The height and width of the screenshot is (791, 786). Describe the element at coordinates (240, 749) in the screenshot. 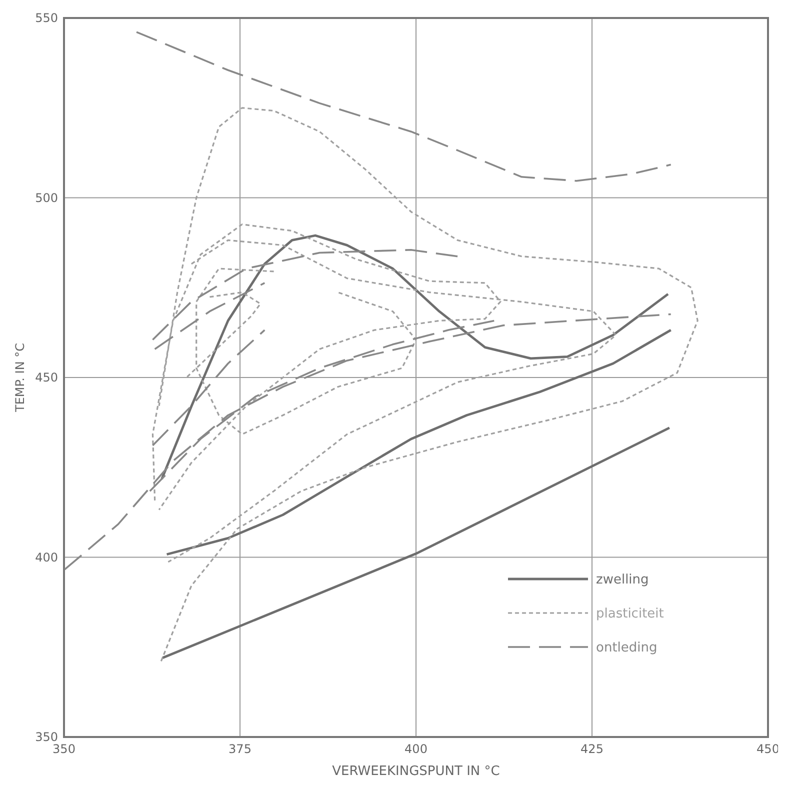

I see `x-tick-label: 375` at that location.